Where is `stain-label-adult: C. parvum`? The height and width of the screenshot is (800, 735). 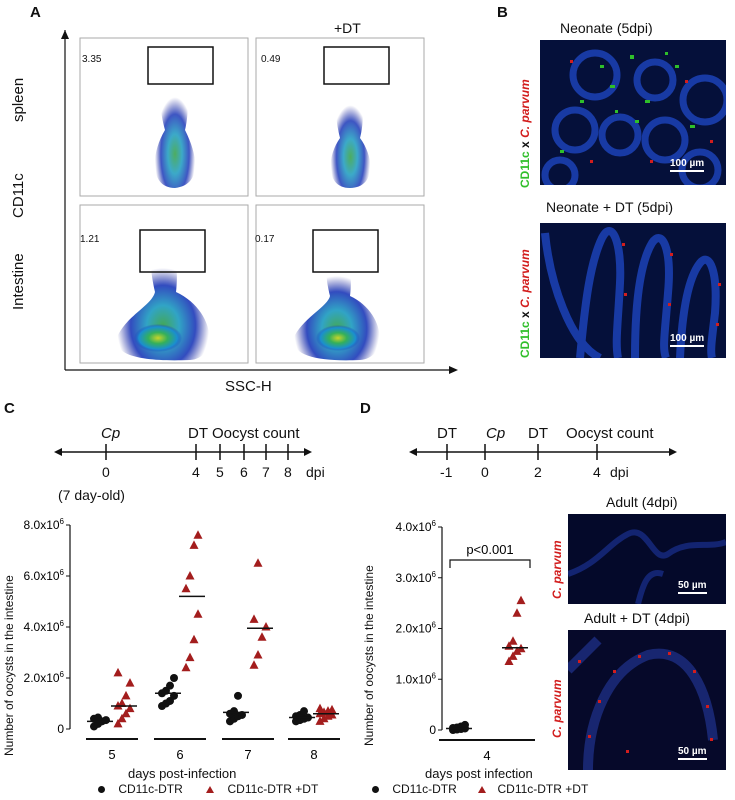 stain-label-adult: C. parvum is located at coordinates (557, 569).